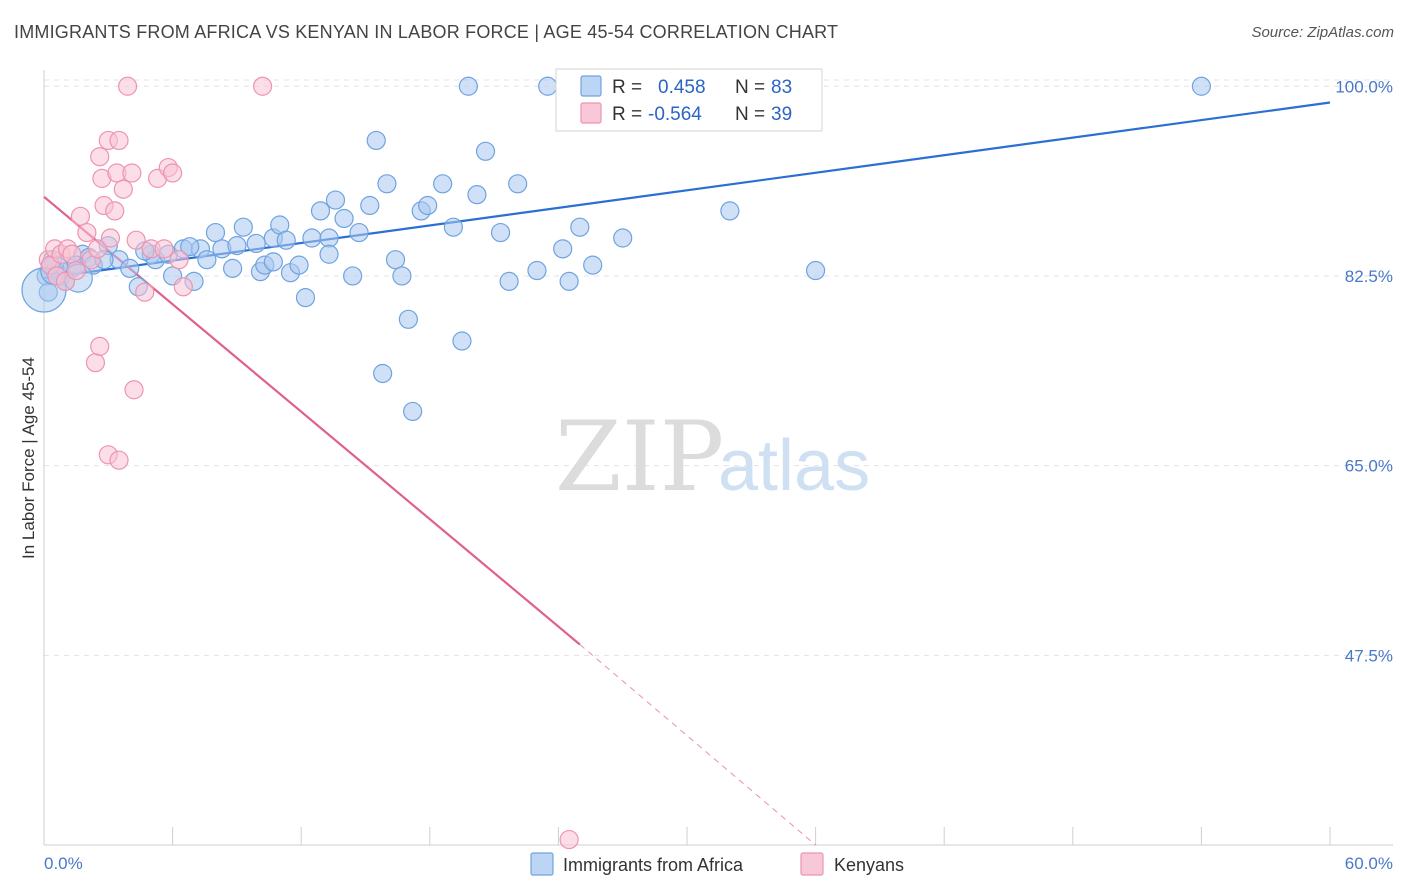 This screenshot has width=1406, height=892. Describe the element at coordinates (750, 114) in the screenshot. I see `legend-n-label-kenyans: N =` at that location.